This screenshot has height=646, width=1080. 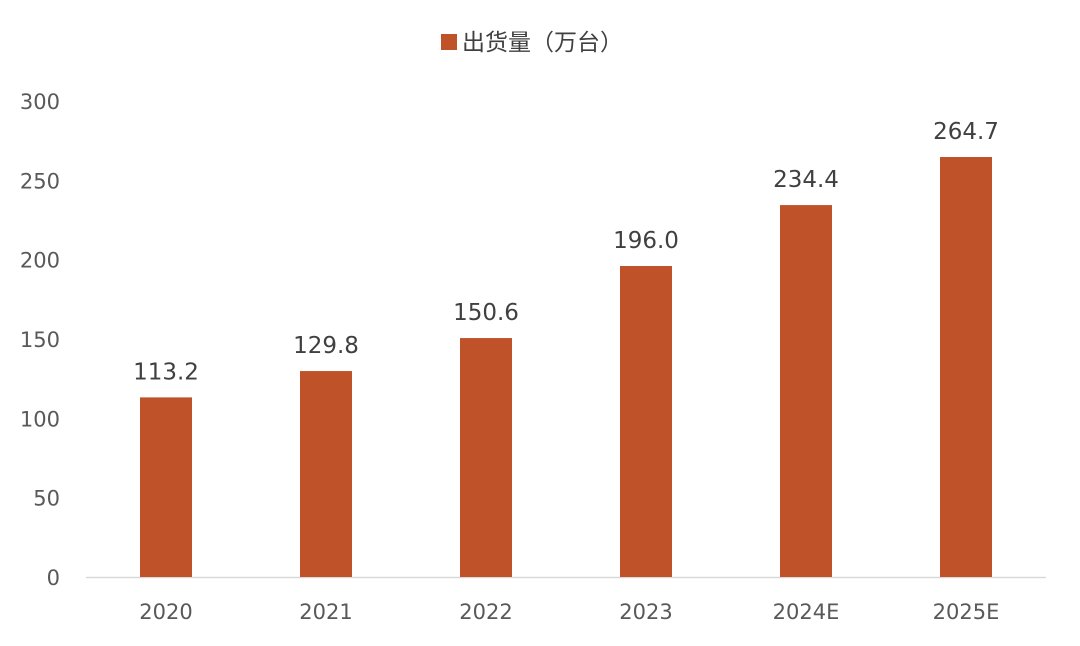 I want to click on y-tick-label: 50, so click(x=46, y=499).